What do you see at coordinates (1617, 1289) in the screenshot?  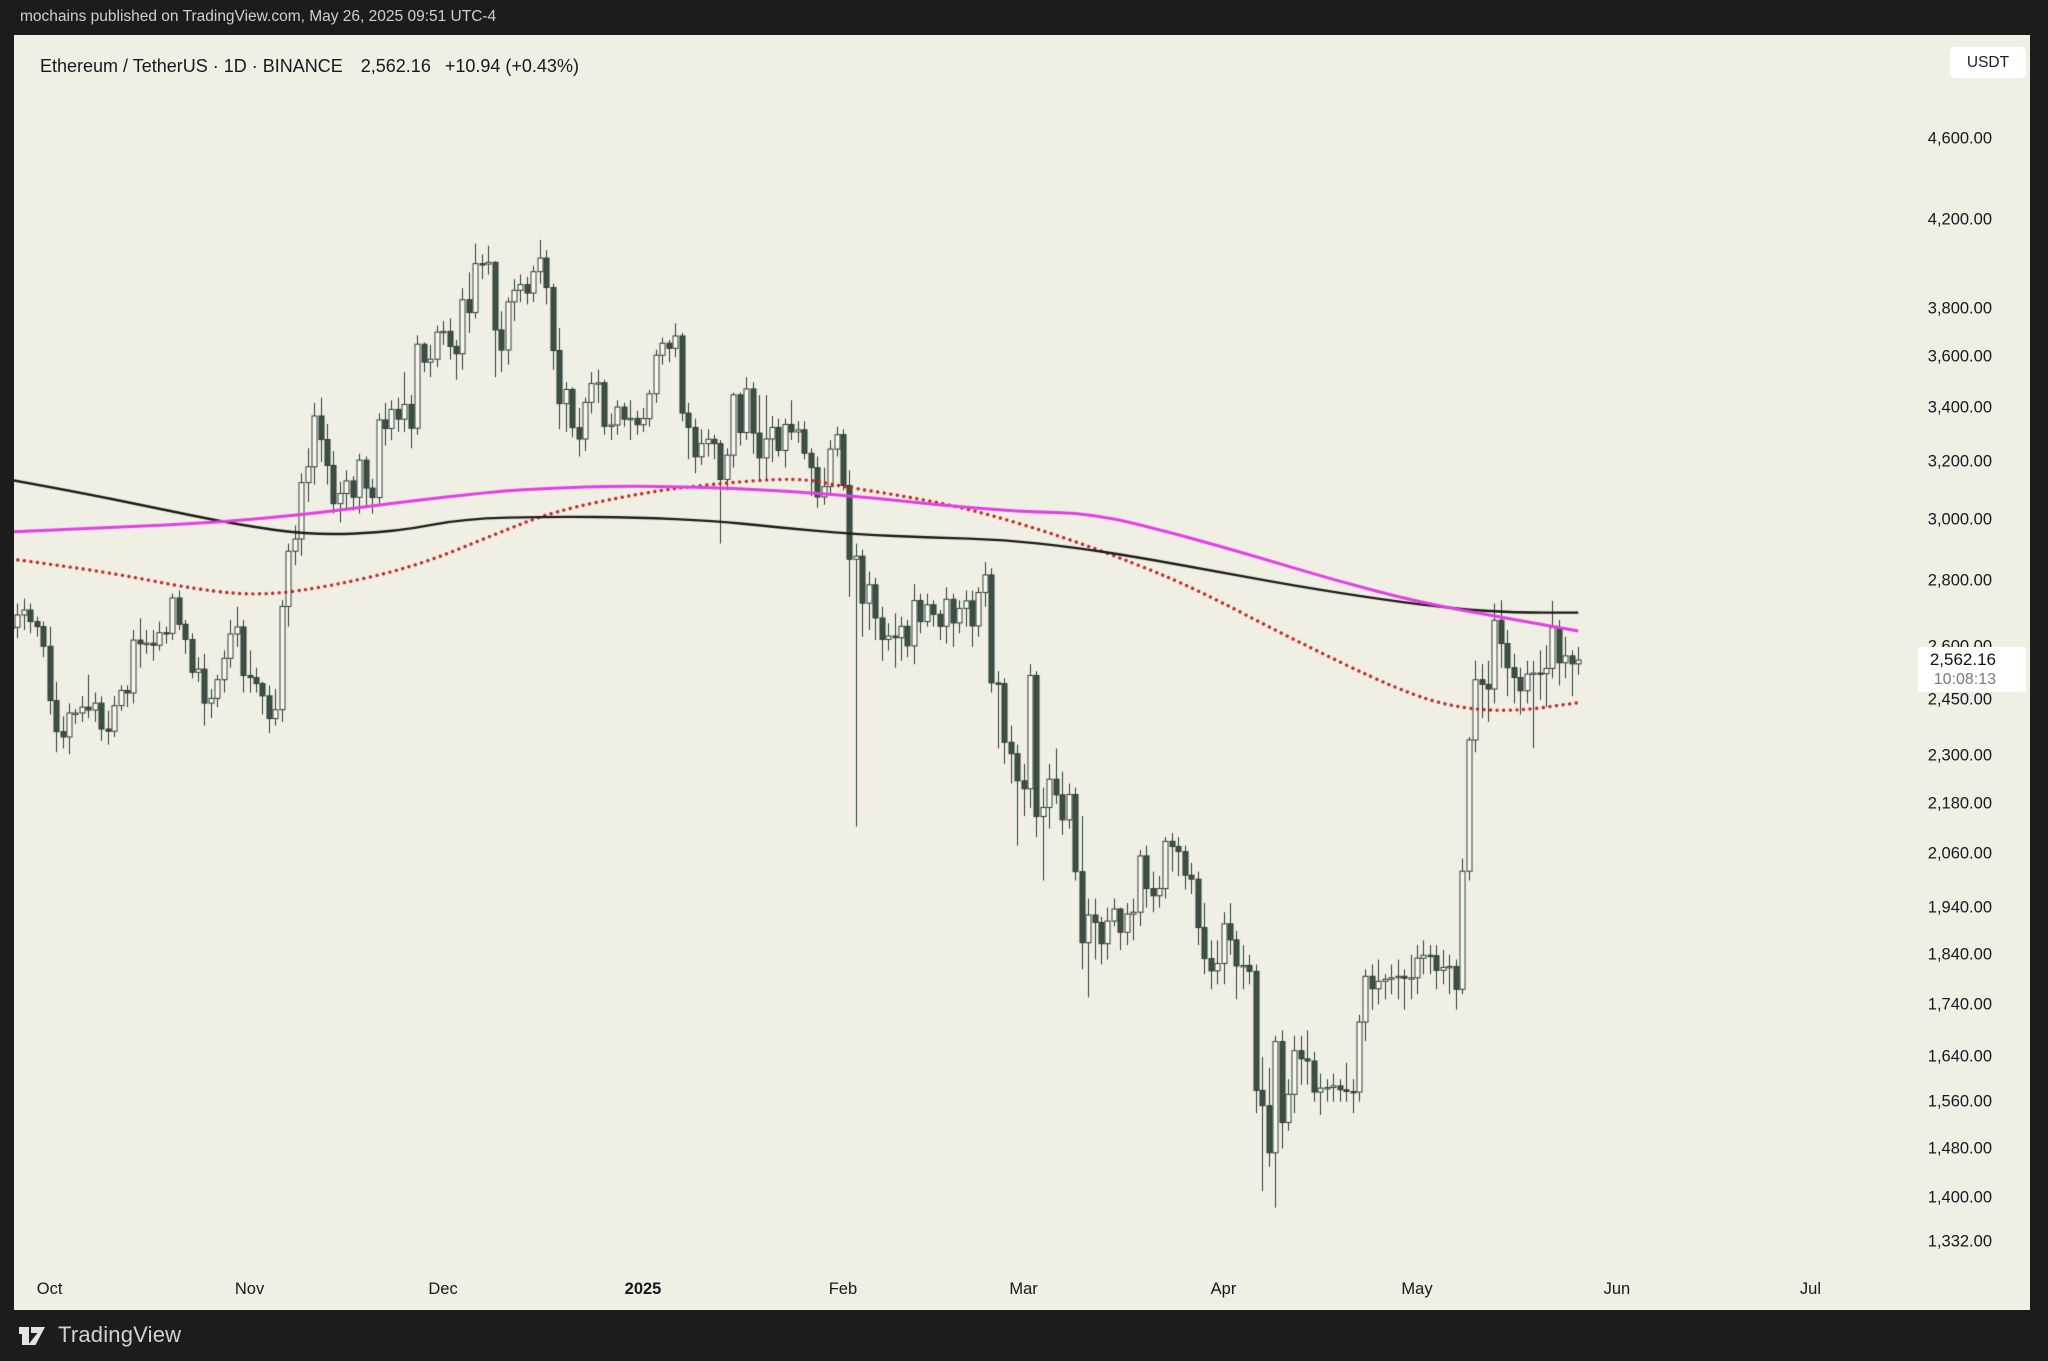 I see `time-tick-label: Jun` at bounding box center [1617, 1289].